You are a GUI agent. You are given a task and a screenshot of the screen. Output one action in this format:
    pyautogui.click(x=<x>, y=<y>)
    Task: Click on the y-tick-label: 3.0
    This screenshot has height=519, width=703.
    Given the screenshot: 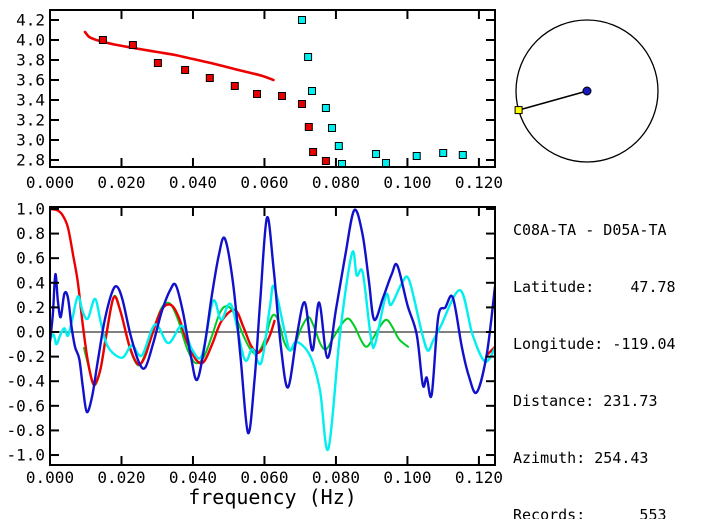 What is the action you would take?
    pyautogui.click(x=30, y=140)
    